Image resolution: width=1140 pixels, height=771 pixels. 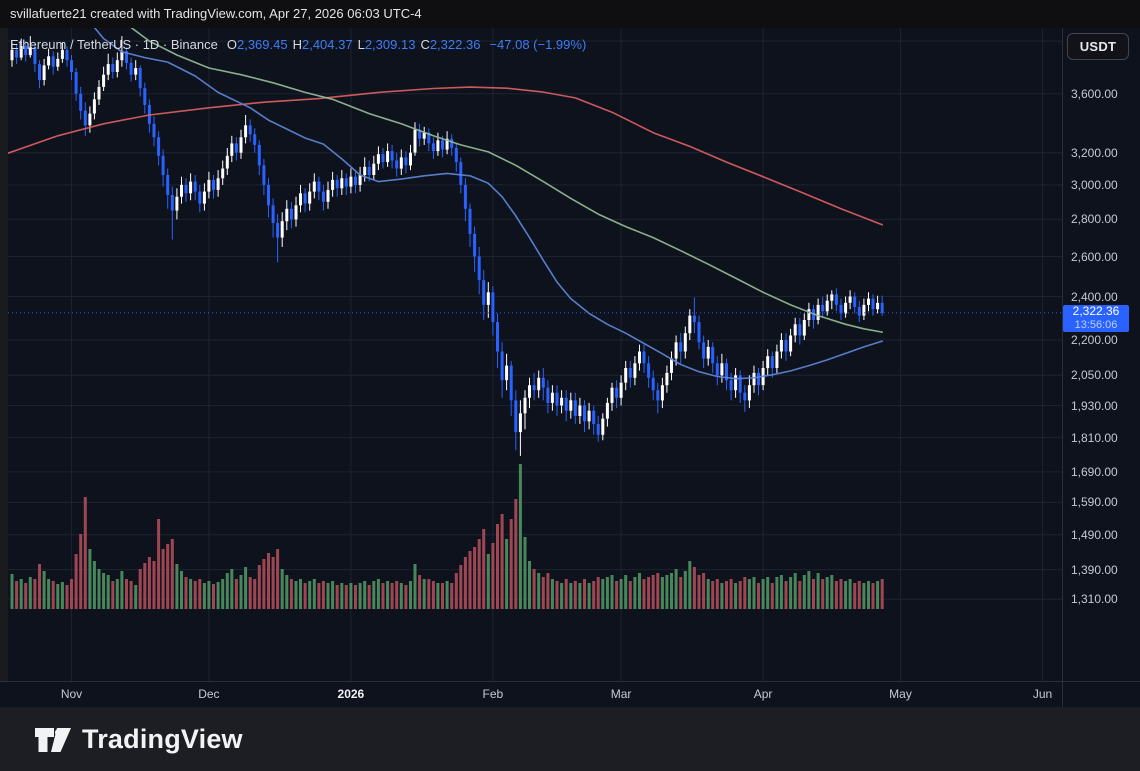 I want to click on time-axis-label: Jun, so click(x=1042, y=694).